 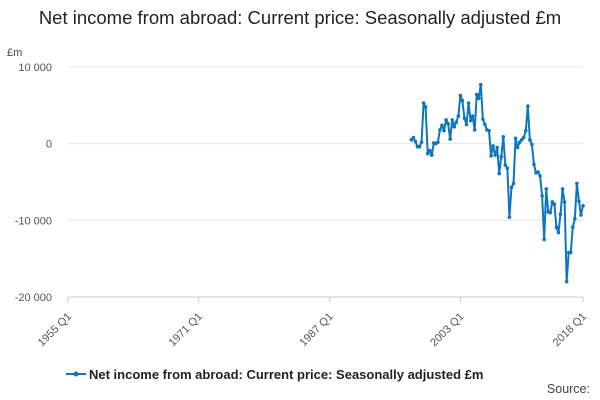 I want to click on x-axis, so click(x=325, y=299).